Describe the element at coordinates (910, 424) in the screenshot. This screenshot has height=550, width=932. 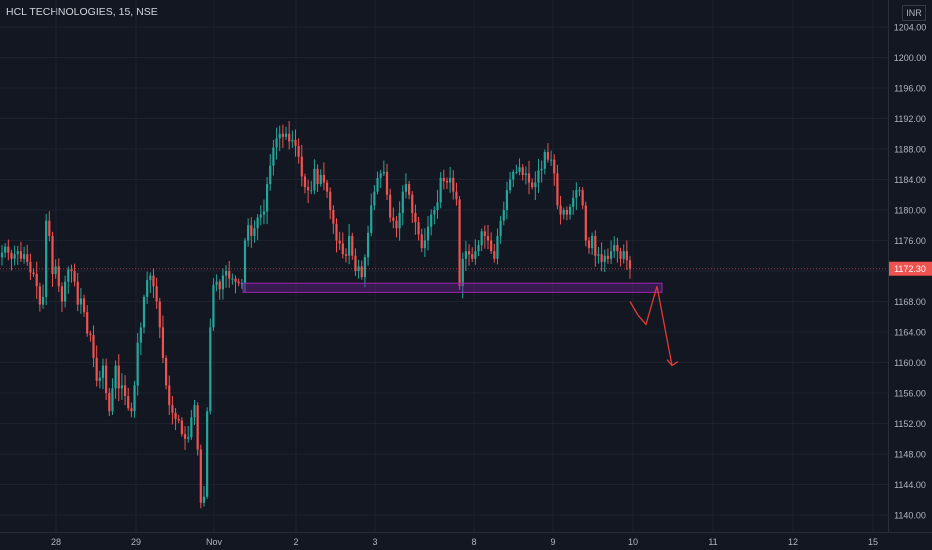
I see `price-tick-label: 1152.00` at that location.